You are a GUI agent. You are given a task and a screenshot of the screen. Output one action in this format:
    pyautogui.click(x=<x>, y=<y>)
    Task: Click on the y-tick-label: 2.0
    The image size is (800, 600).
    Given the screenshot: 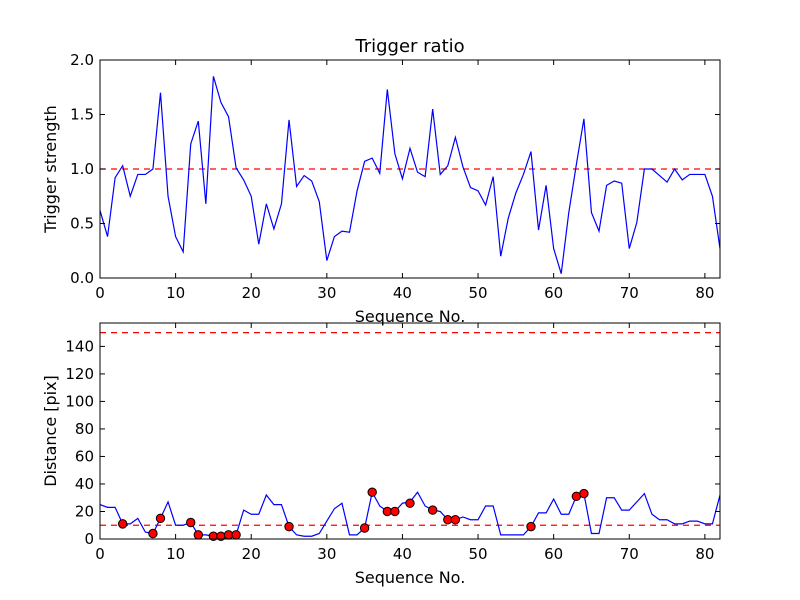 What is the action you would take?
    pyautogui.click(x=82, y=60)
    